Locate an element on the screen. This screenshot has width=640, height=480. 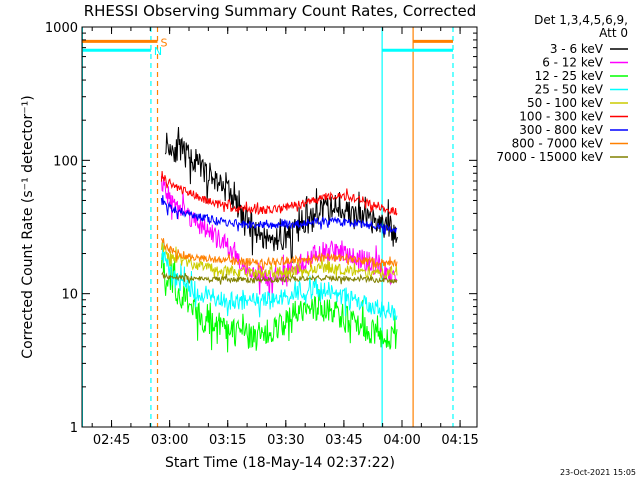
legend-label-2: 12 - 25 keV is located at coordinates (569, 76).